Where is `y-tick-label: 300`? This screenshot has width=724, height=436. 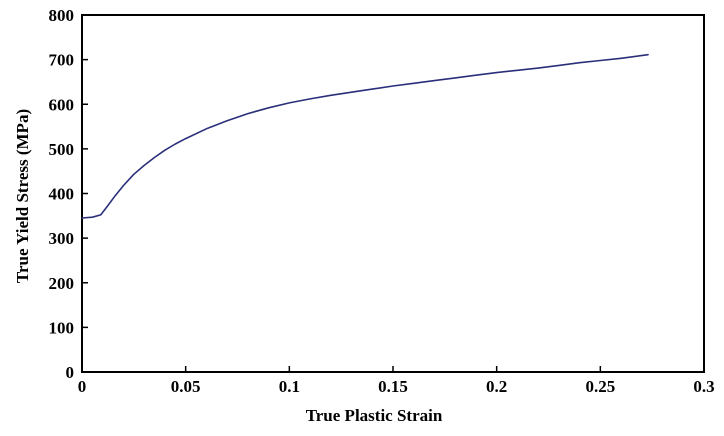 y-tick-label: 300 is located at coordinates (62, 238).